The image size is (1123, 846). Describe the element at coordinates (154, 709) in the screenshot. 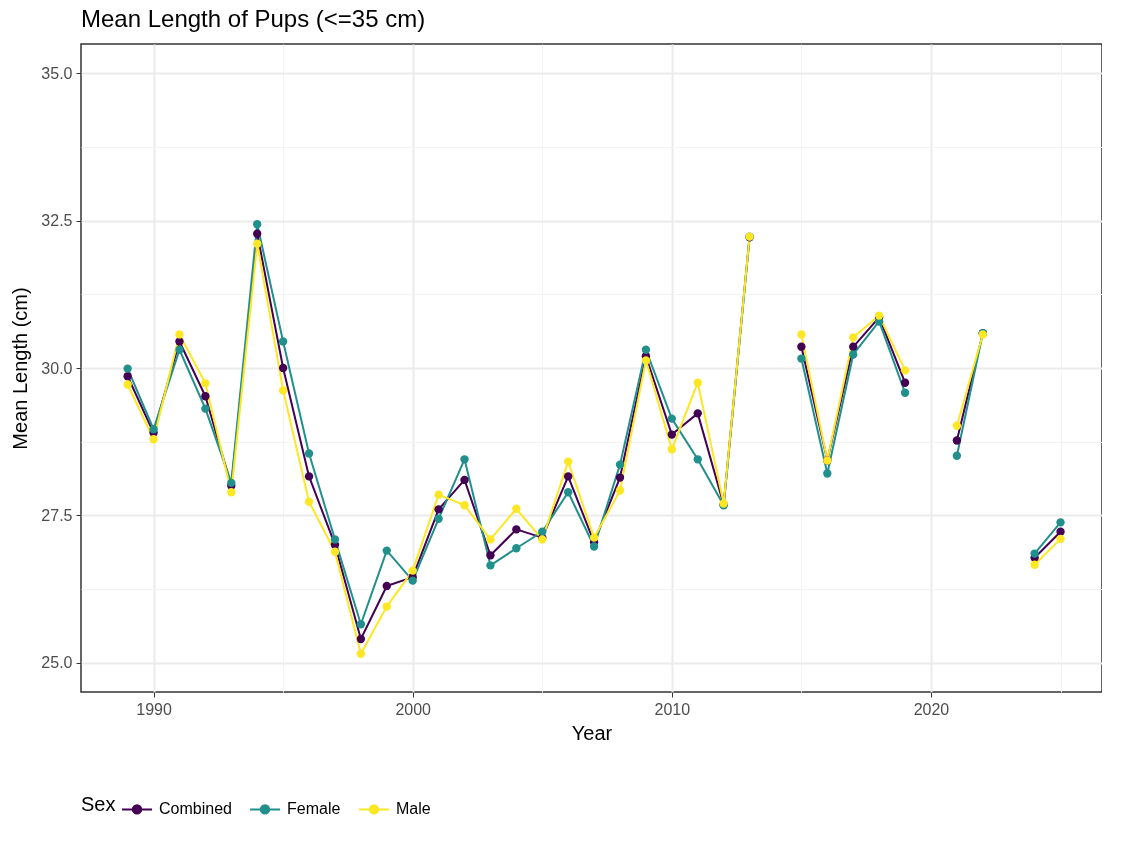

I see `x-tick-label: 1990` at that location.